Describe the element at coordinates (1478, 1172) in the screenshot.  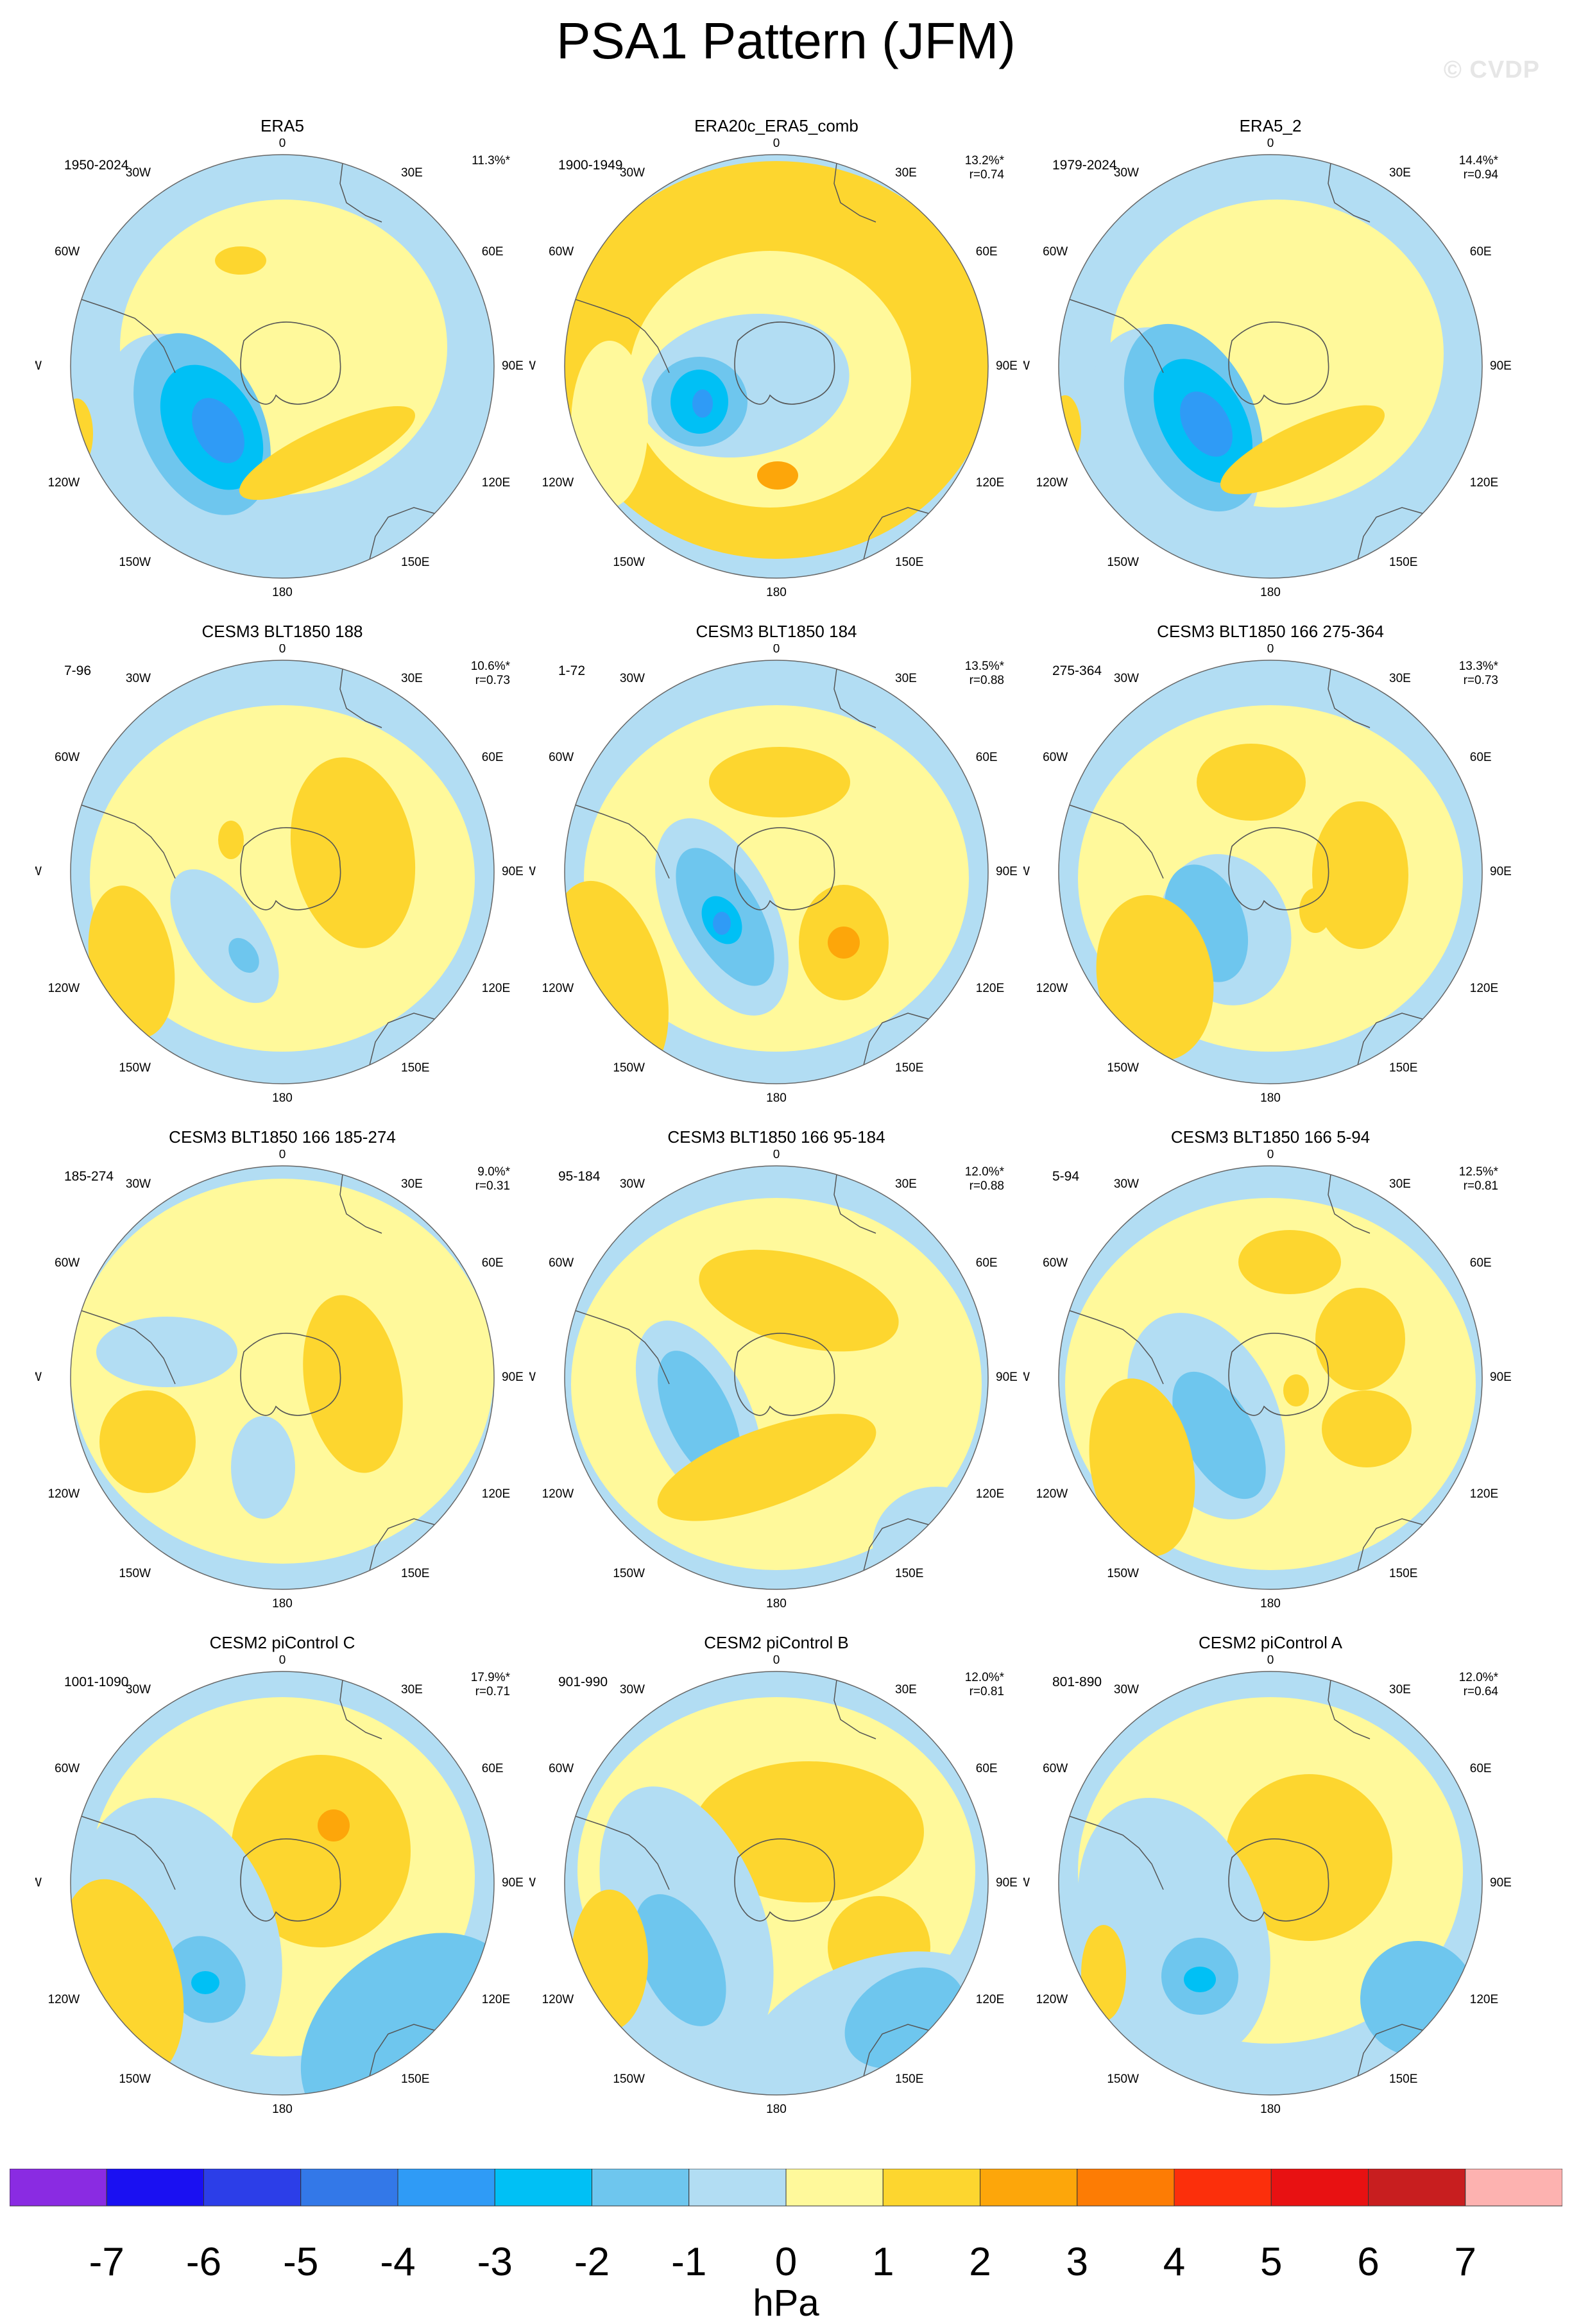
I see `variance-explained: 12.5%*` at that location.